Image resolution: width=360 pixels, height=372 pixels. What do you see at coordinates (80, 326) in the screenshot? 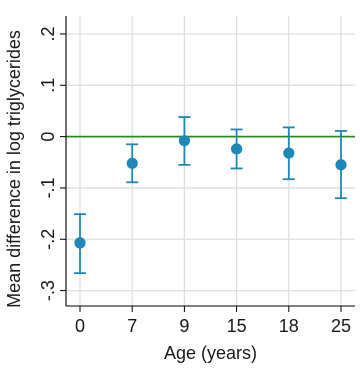
I see `x-tick-label: 0` at bounding box center [80, 326].